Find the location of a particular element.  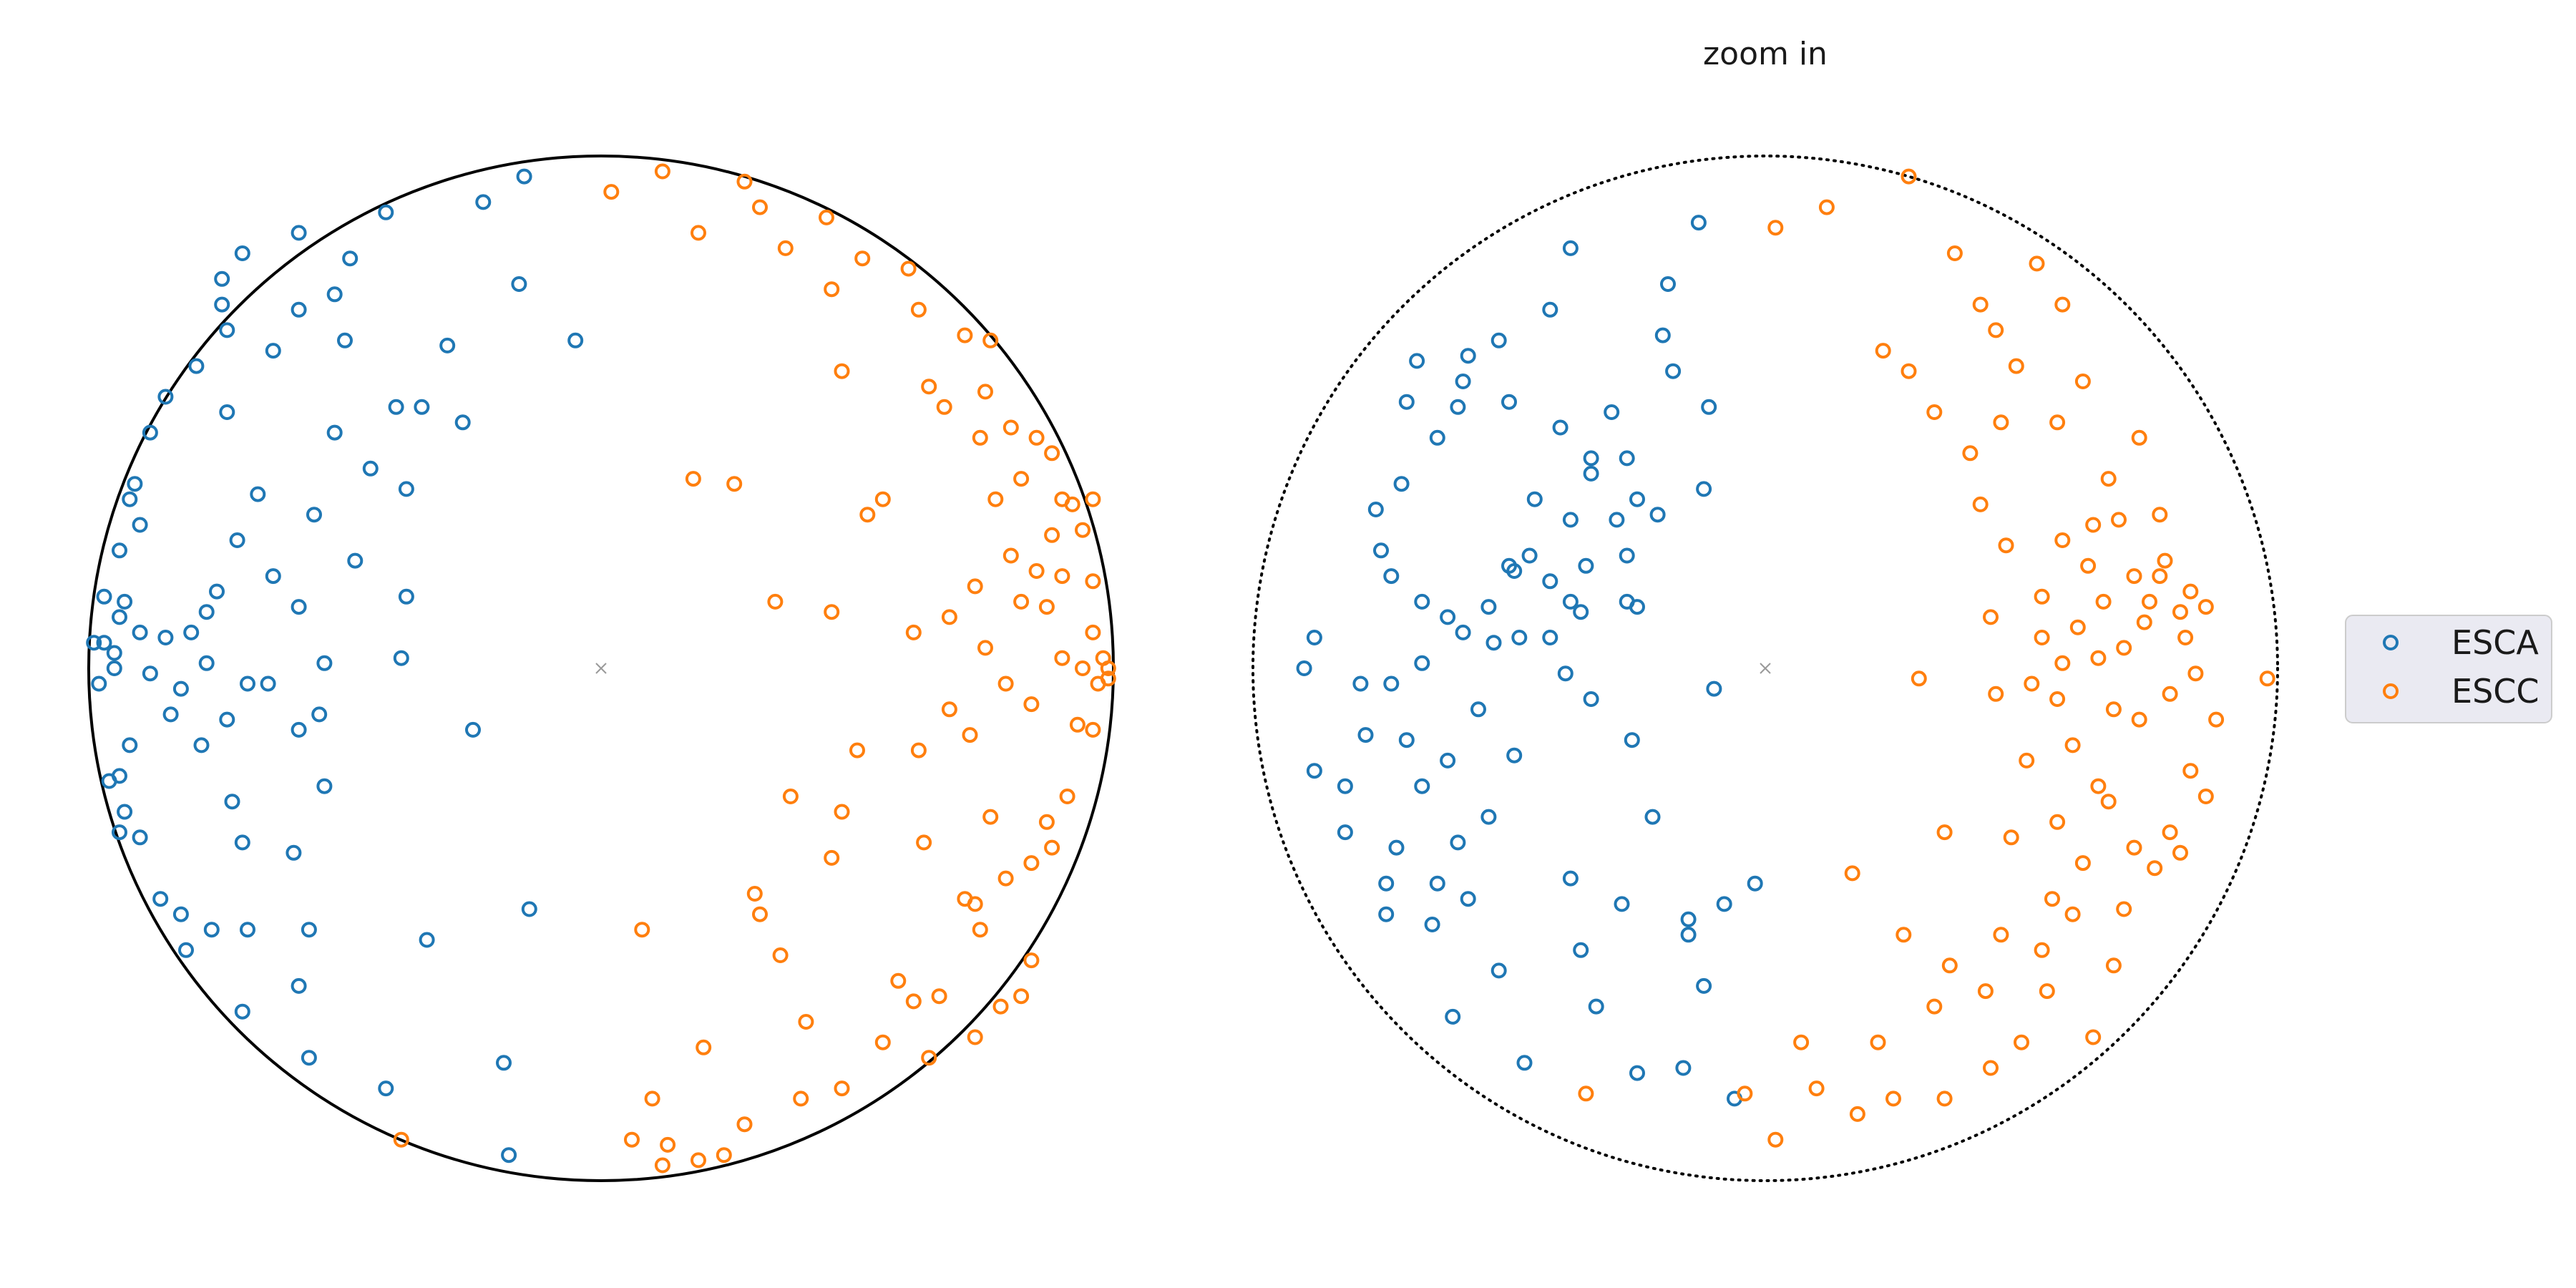

legend-marker-esca is located at coordinates (2391, 642).